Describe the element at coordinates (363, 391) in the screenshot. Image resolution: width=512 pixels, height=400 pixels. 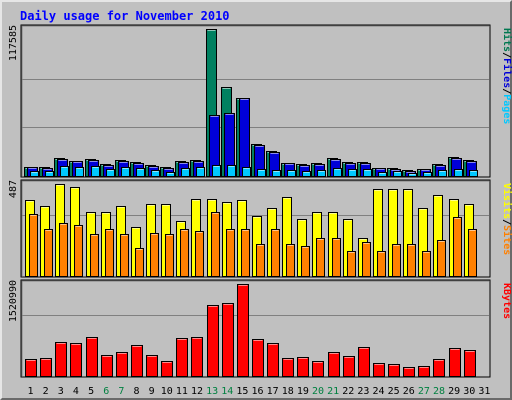
I see `day-label-23: 23` at that location.